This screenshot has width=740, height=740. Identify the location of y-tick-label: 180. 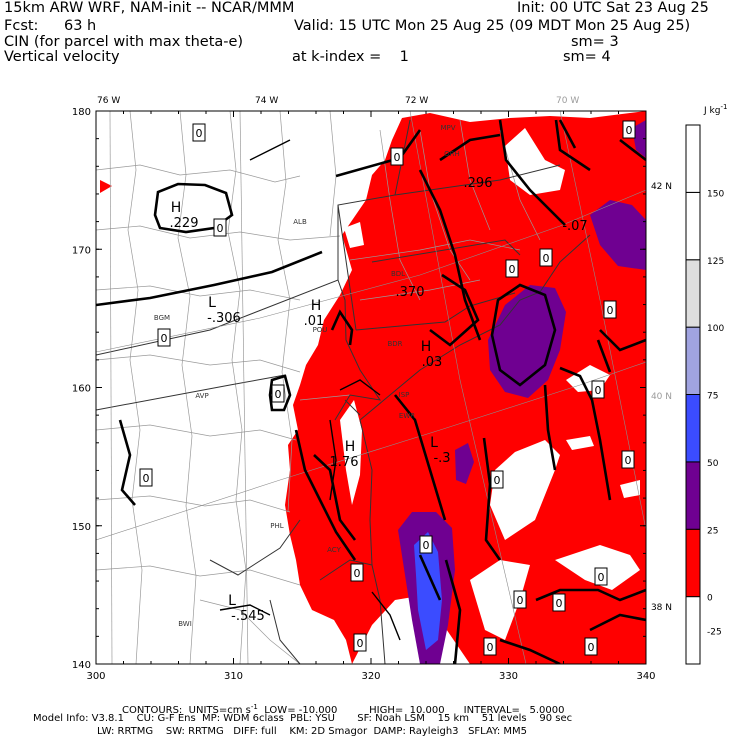
(81, 112).